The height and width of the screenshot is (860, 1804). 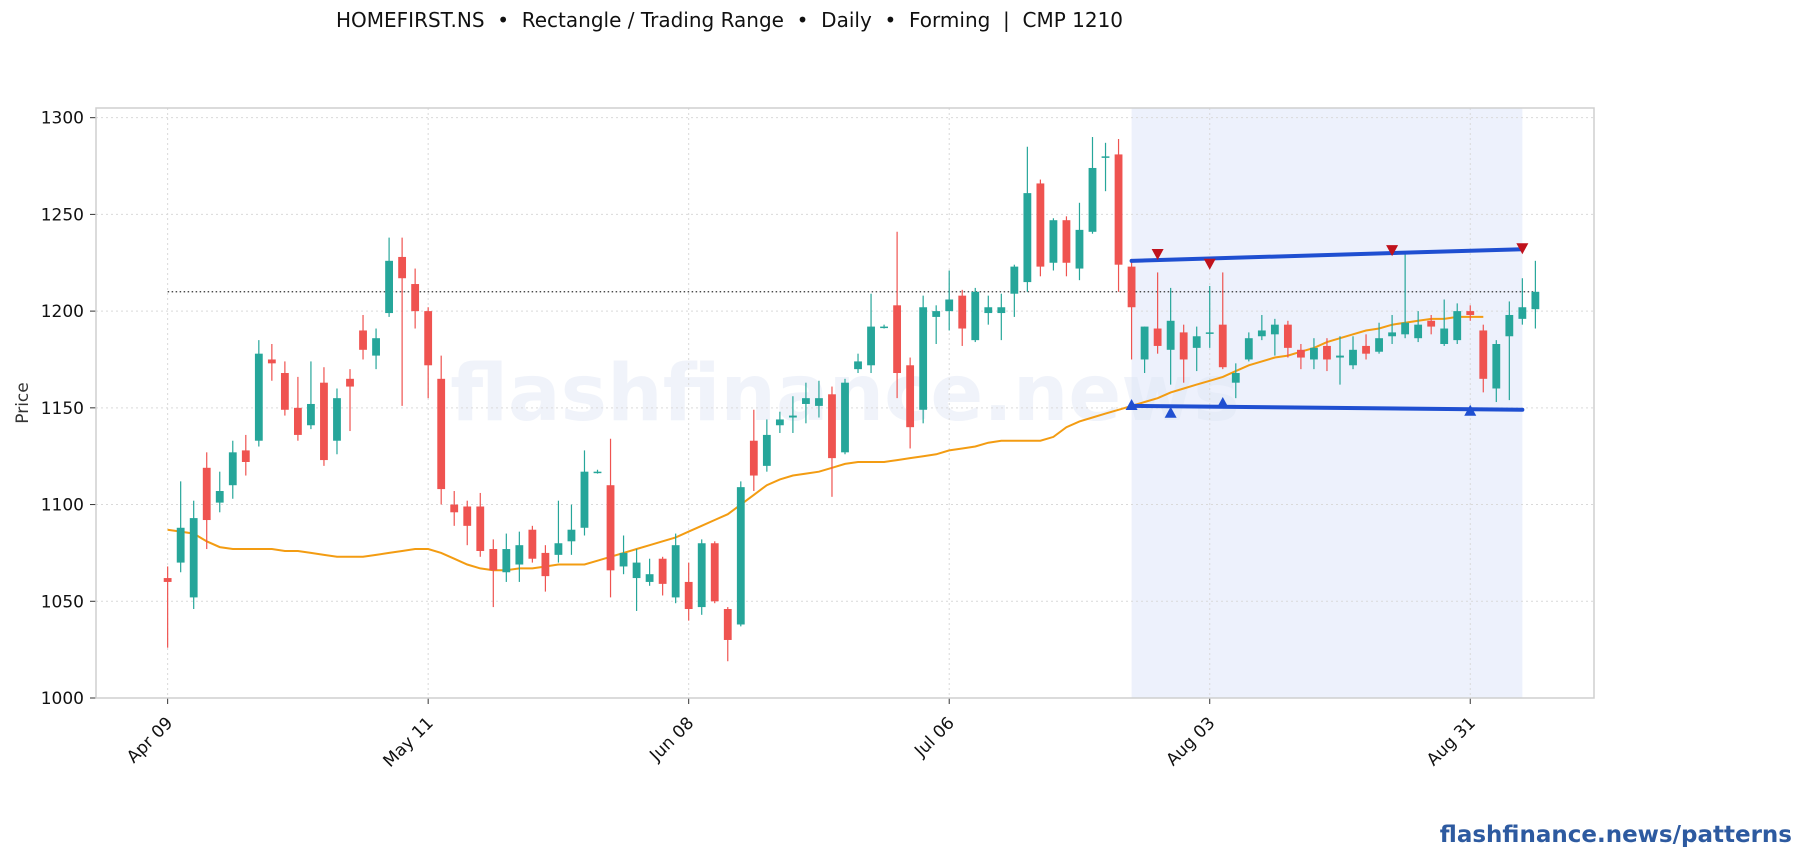 I want to click on pattern-zone, so click(x=1327, y=403).